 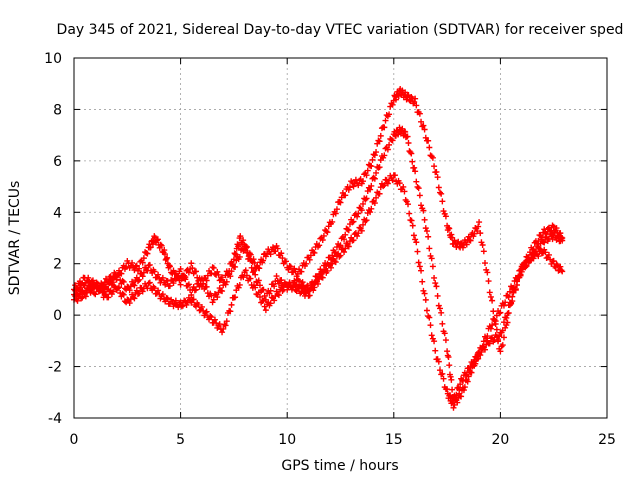 What do you see at coordinates (339, 466) in the screenshot?
I see `x-axis-label: GPS time / hours` at bounding box center [339, 466].